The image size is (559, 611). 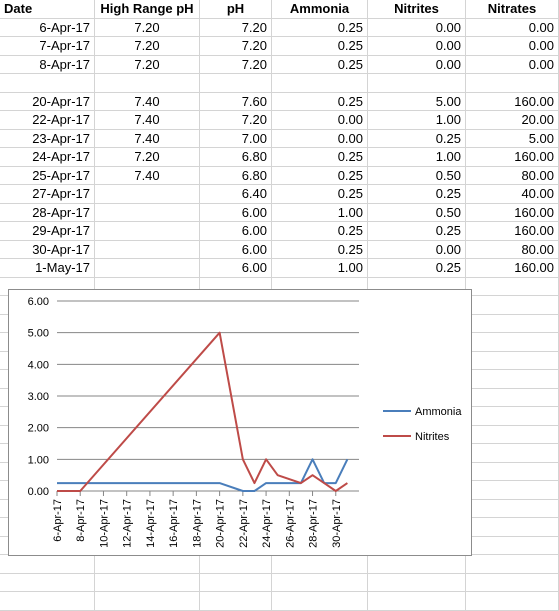 I want to click on header-cell: pH, so click(x=236, y=9).